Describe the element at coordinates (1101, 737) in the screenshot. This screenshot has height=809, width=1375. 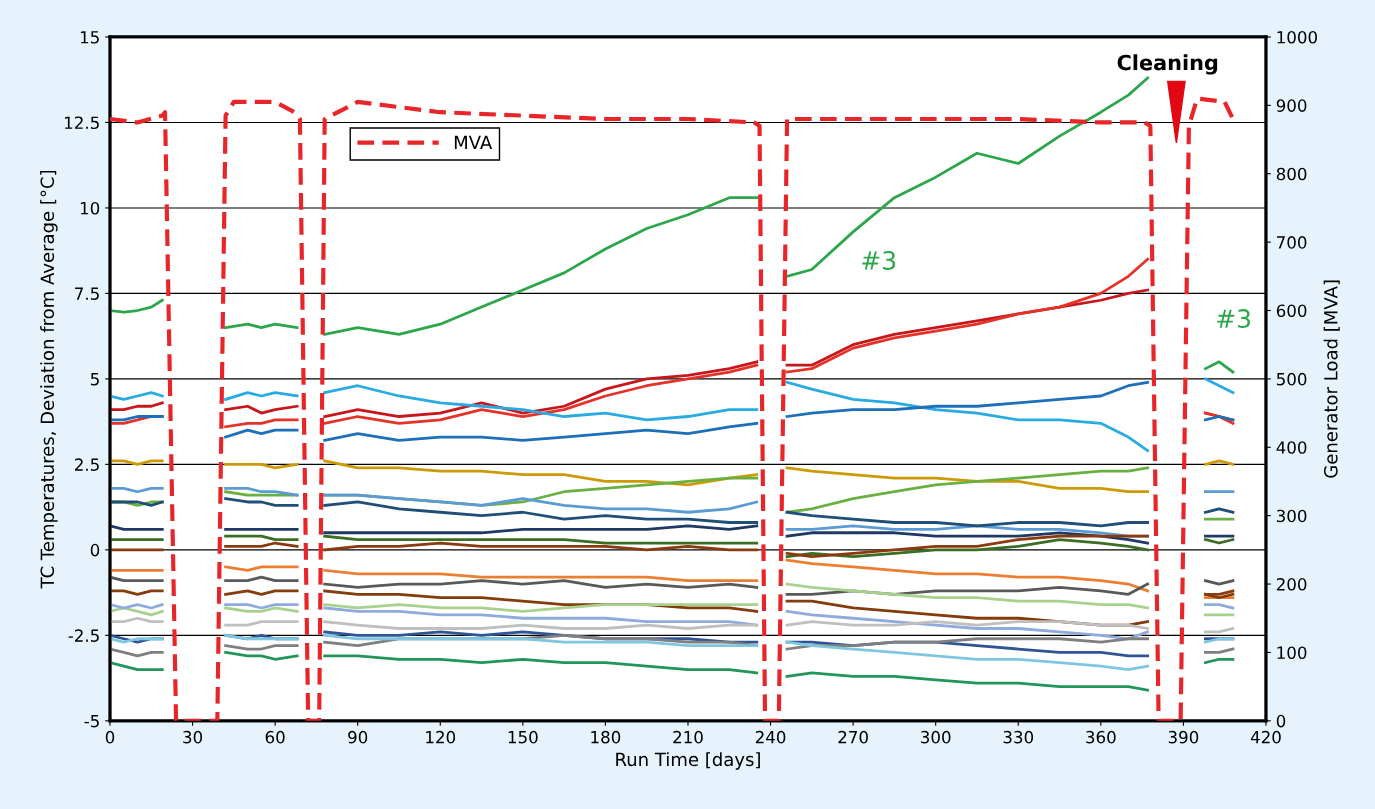
I see `x-tick-label: 360` at that location.